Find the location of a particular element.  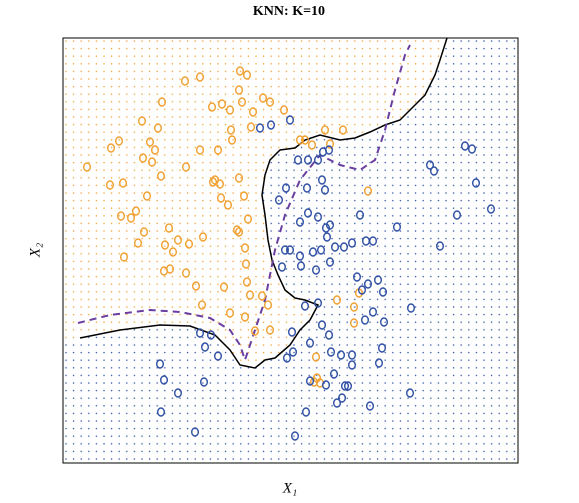

x-axis-label: X₁ is located at coordinates (289, 488).